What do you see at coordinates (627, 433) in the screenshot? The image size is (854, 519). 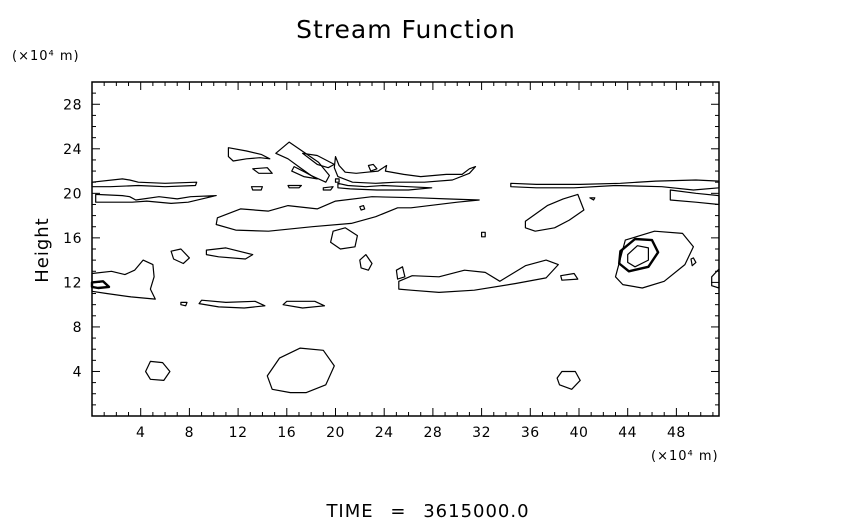 I see `x-tick-label: 44` at bounding box center [627, 433].